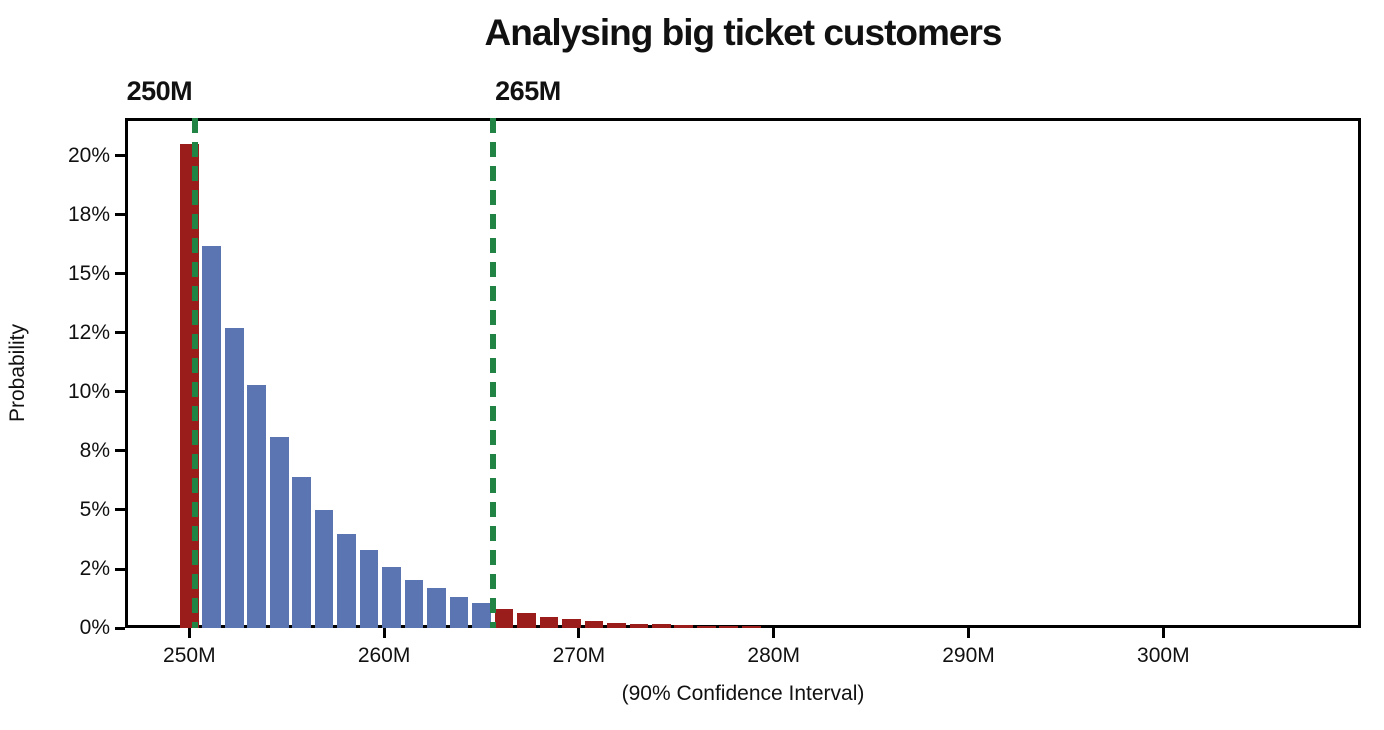  What do you see at coordinates (94, 568) in the screenshot?
I see `y-tick-label: 2%` at bounding box center [94, 568].